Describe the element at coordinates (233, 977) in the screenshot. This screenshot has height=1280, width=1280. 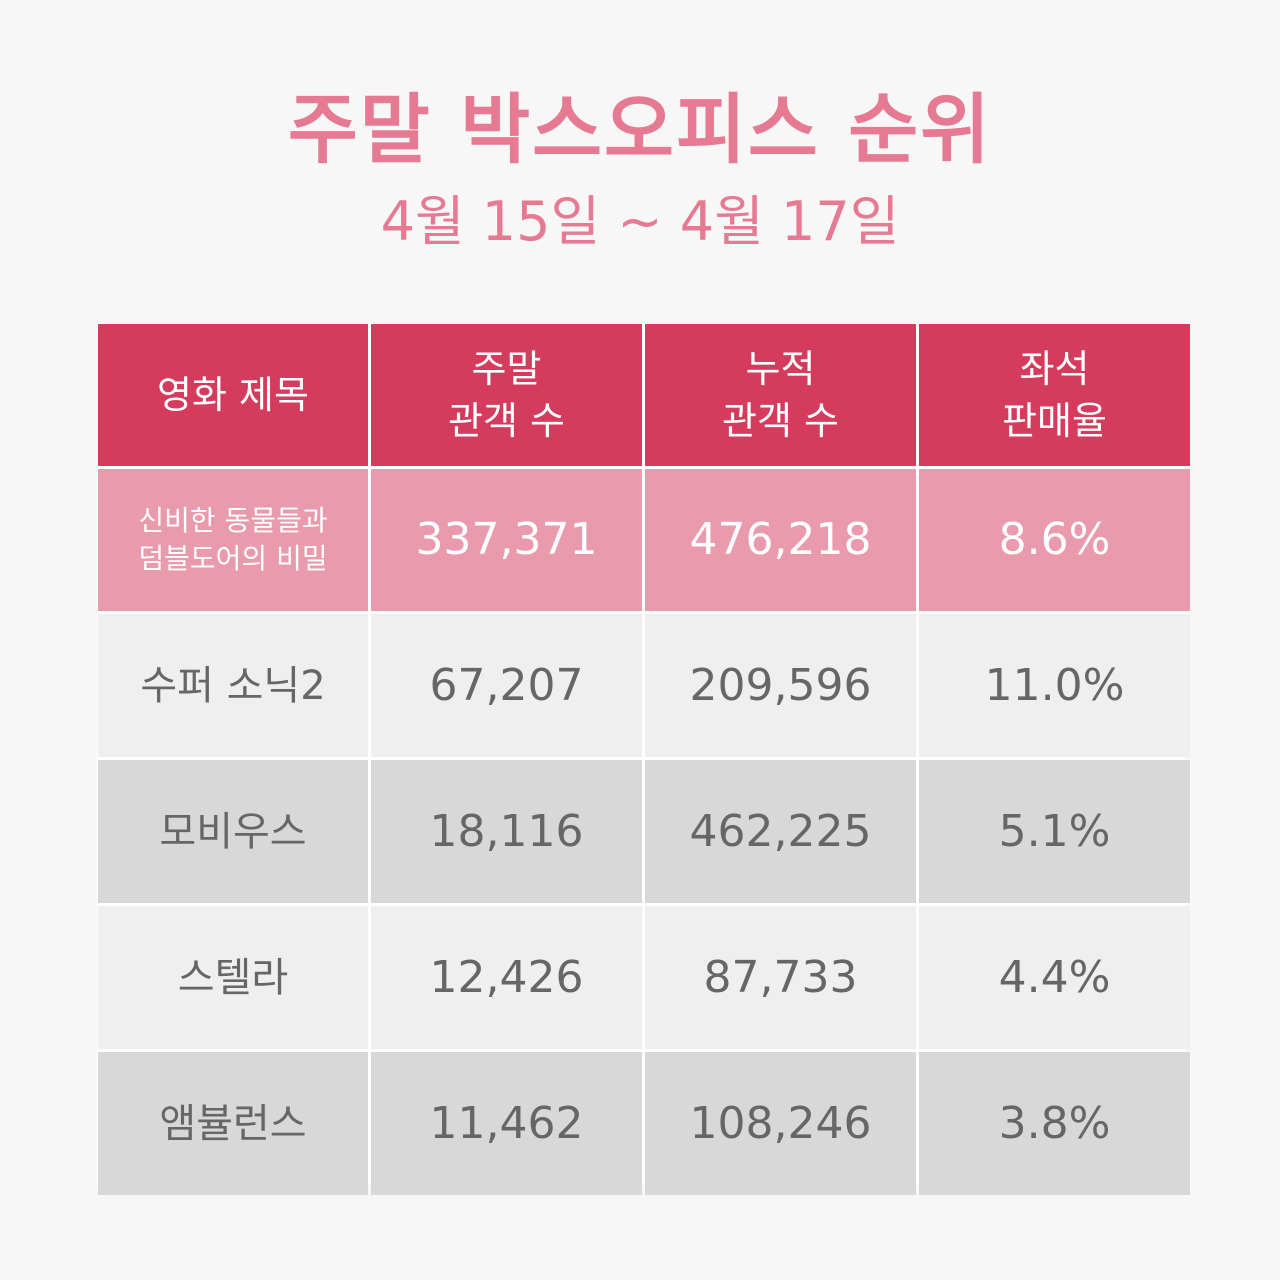
I see `movie-title-cell: 스텔라` at that location.